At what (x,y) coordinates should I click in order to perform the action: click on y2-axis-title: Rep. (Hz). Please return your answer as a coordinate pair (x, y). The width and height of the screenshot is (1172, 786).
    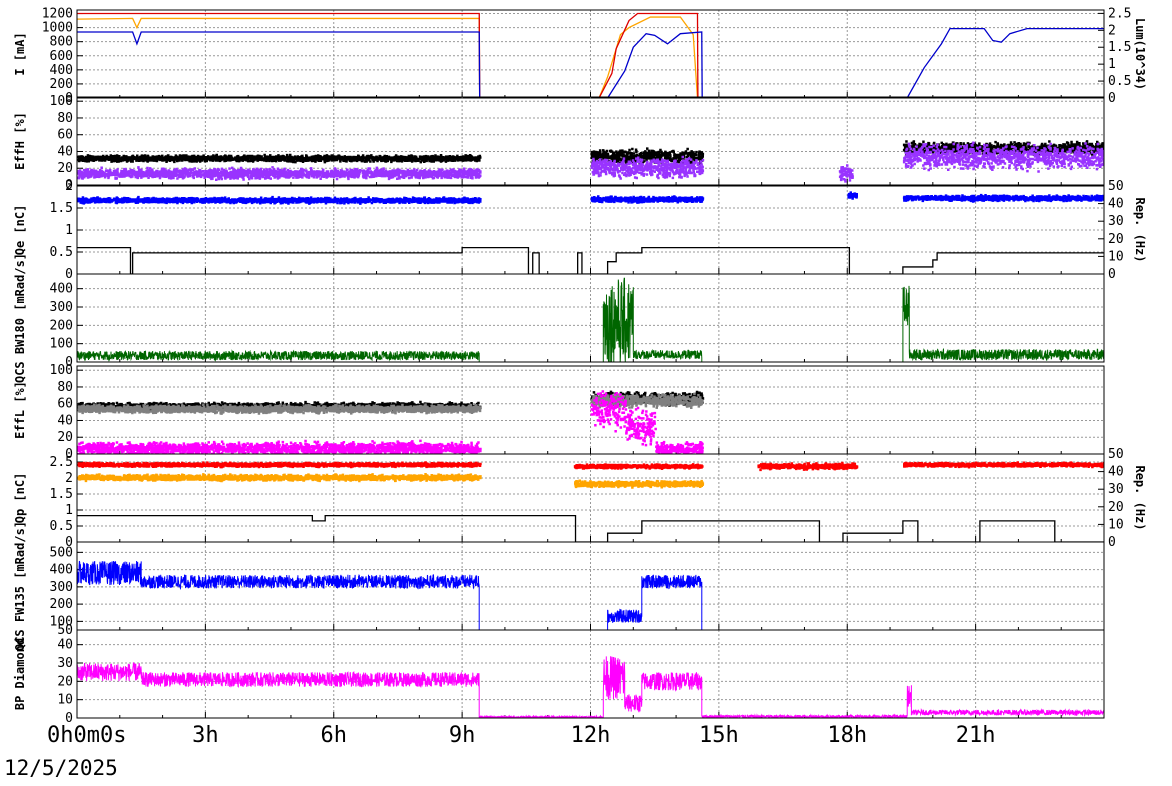
    Looking at the image, I should click on (1140, 497).